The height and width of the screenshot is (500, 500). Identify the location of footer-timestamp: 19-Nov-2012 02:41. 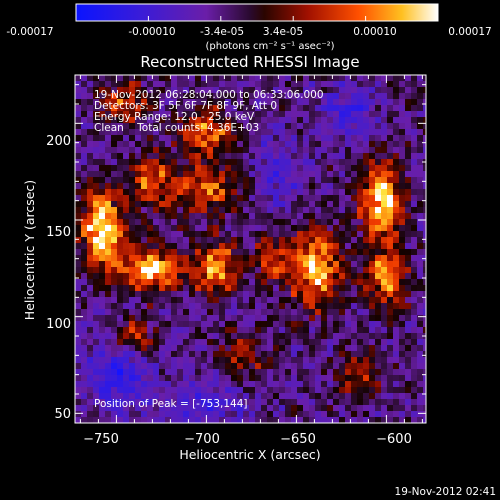
(445, 492).